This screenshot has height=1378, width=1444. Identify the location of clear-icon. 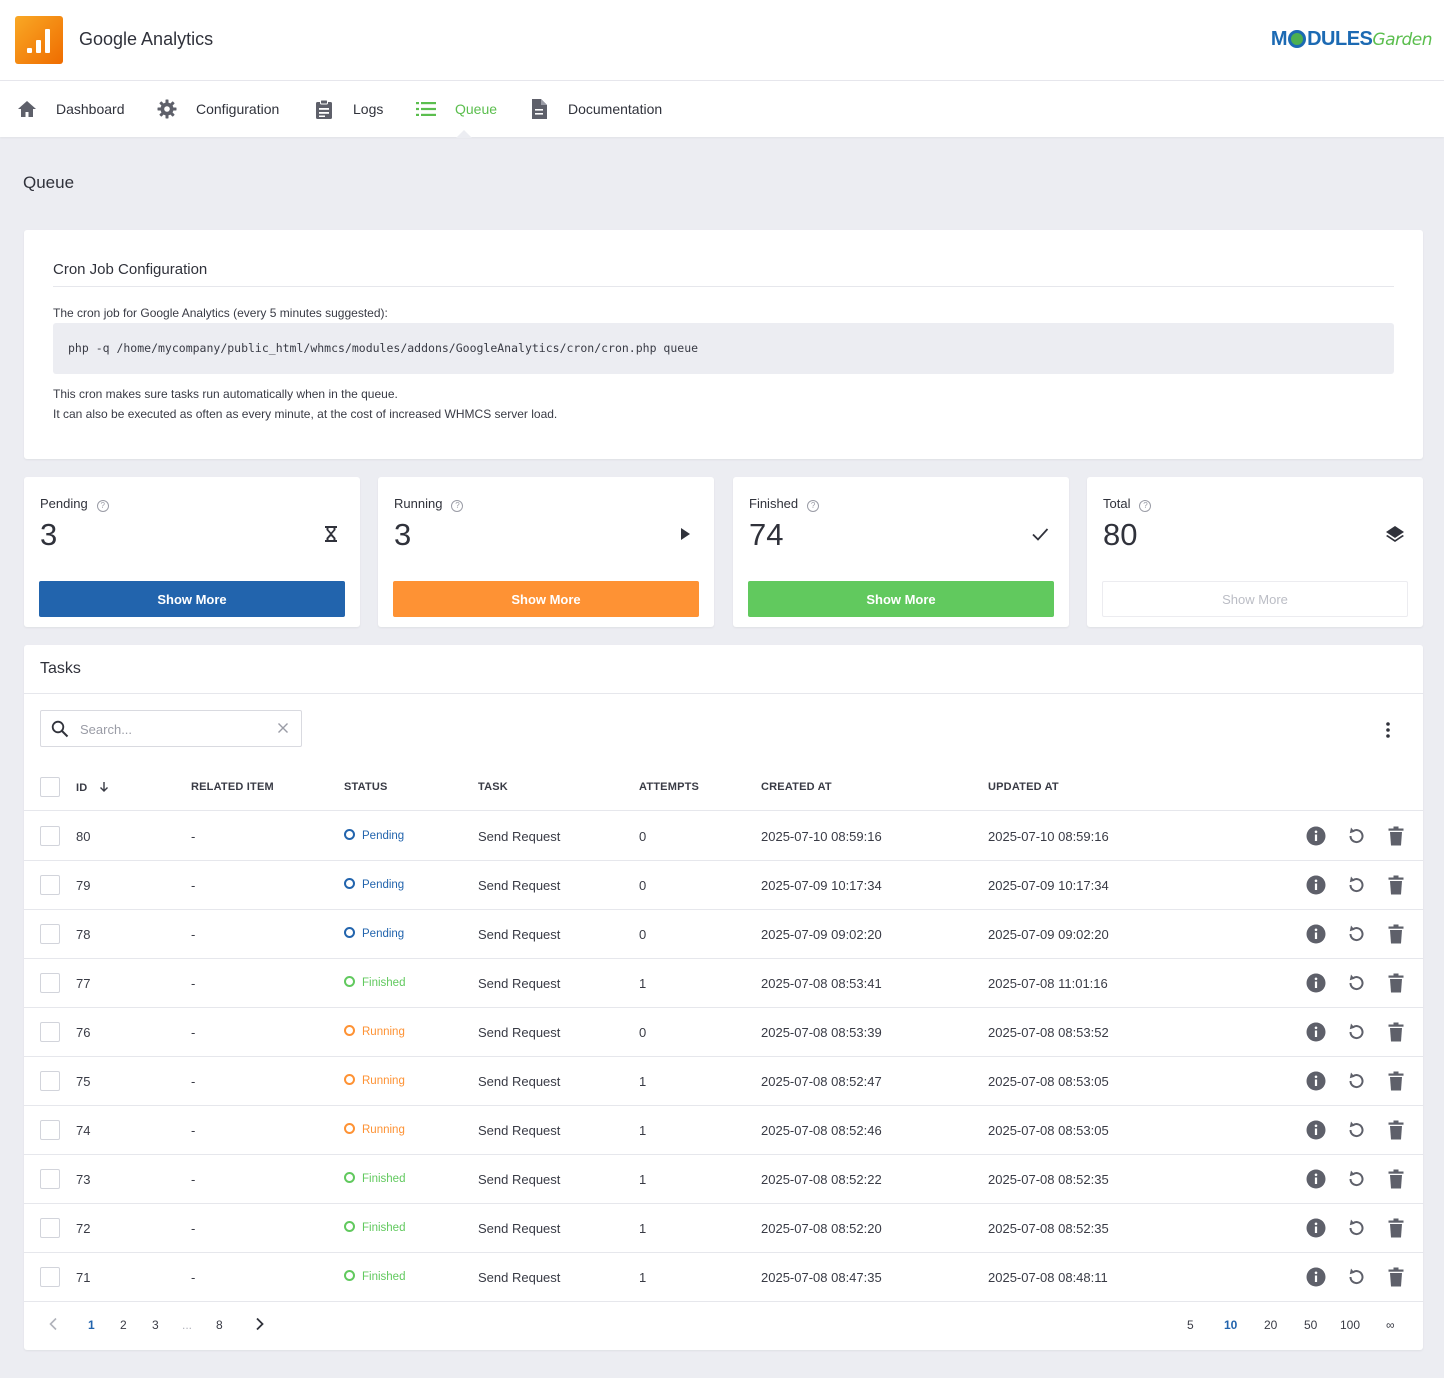
(283, 728).